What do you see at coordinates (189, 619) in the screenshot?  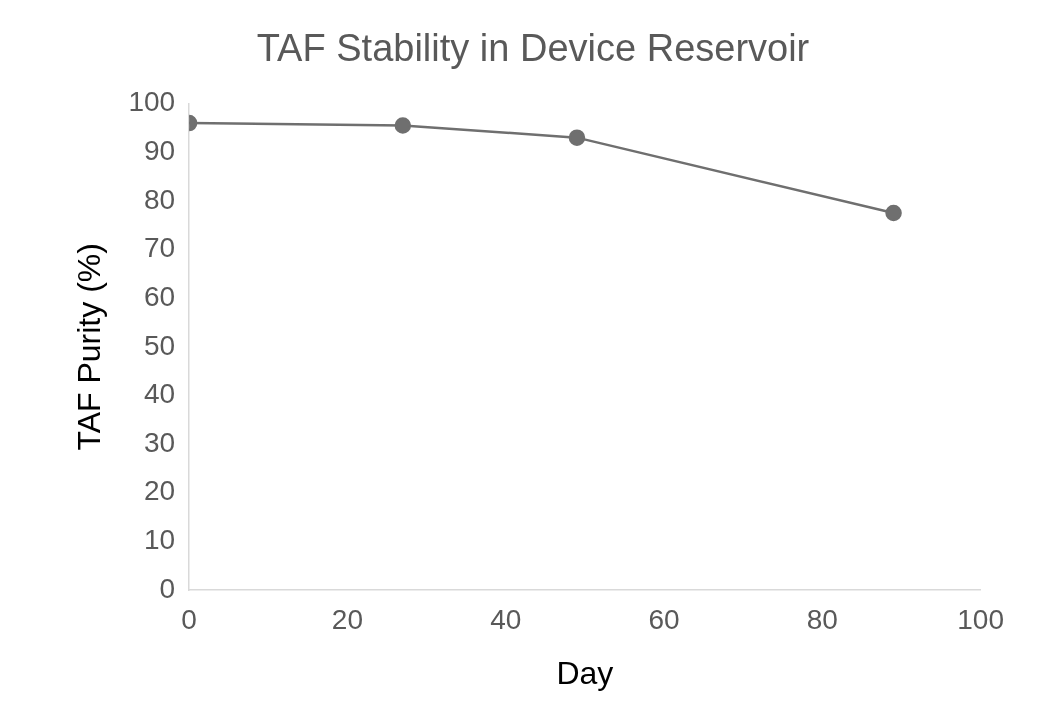 I see `x-tick-label: 0` at bounding box center [189, 619].